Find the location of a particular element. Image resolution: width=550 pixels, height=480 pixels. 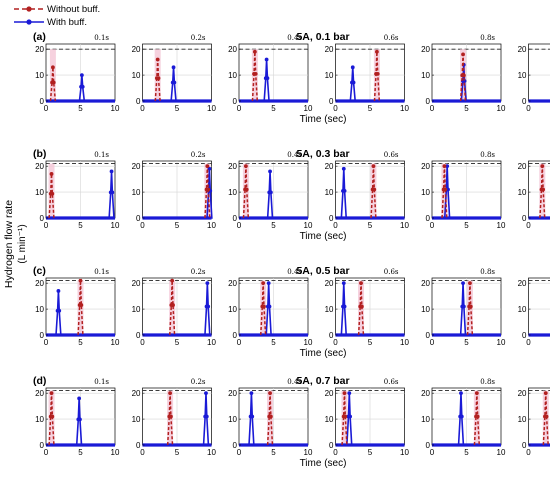

duration-label: 0.6s is located at coordinates (391, 38).